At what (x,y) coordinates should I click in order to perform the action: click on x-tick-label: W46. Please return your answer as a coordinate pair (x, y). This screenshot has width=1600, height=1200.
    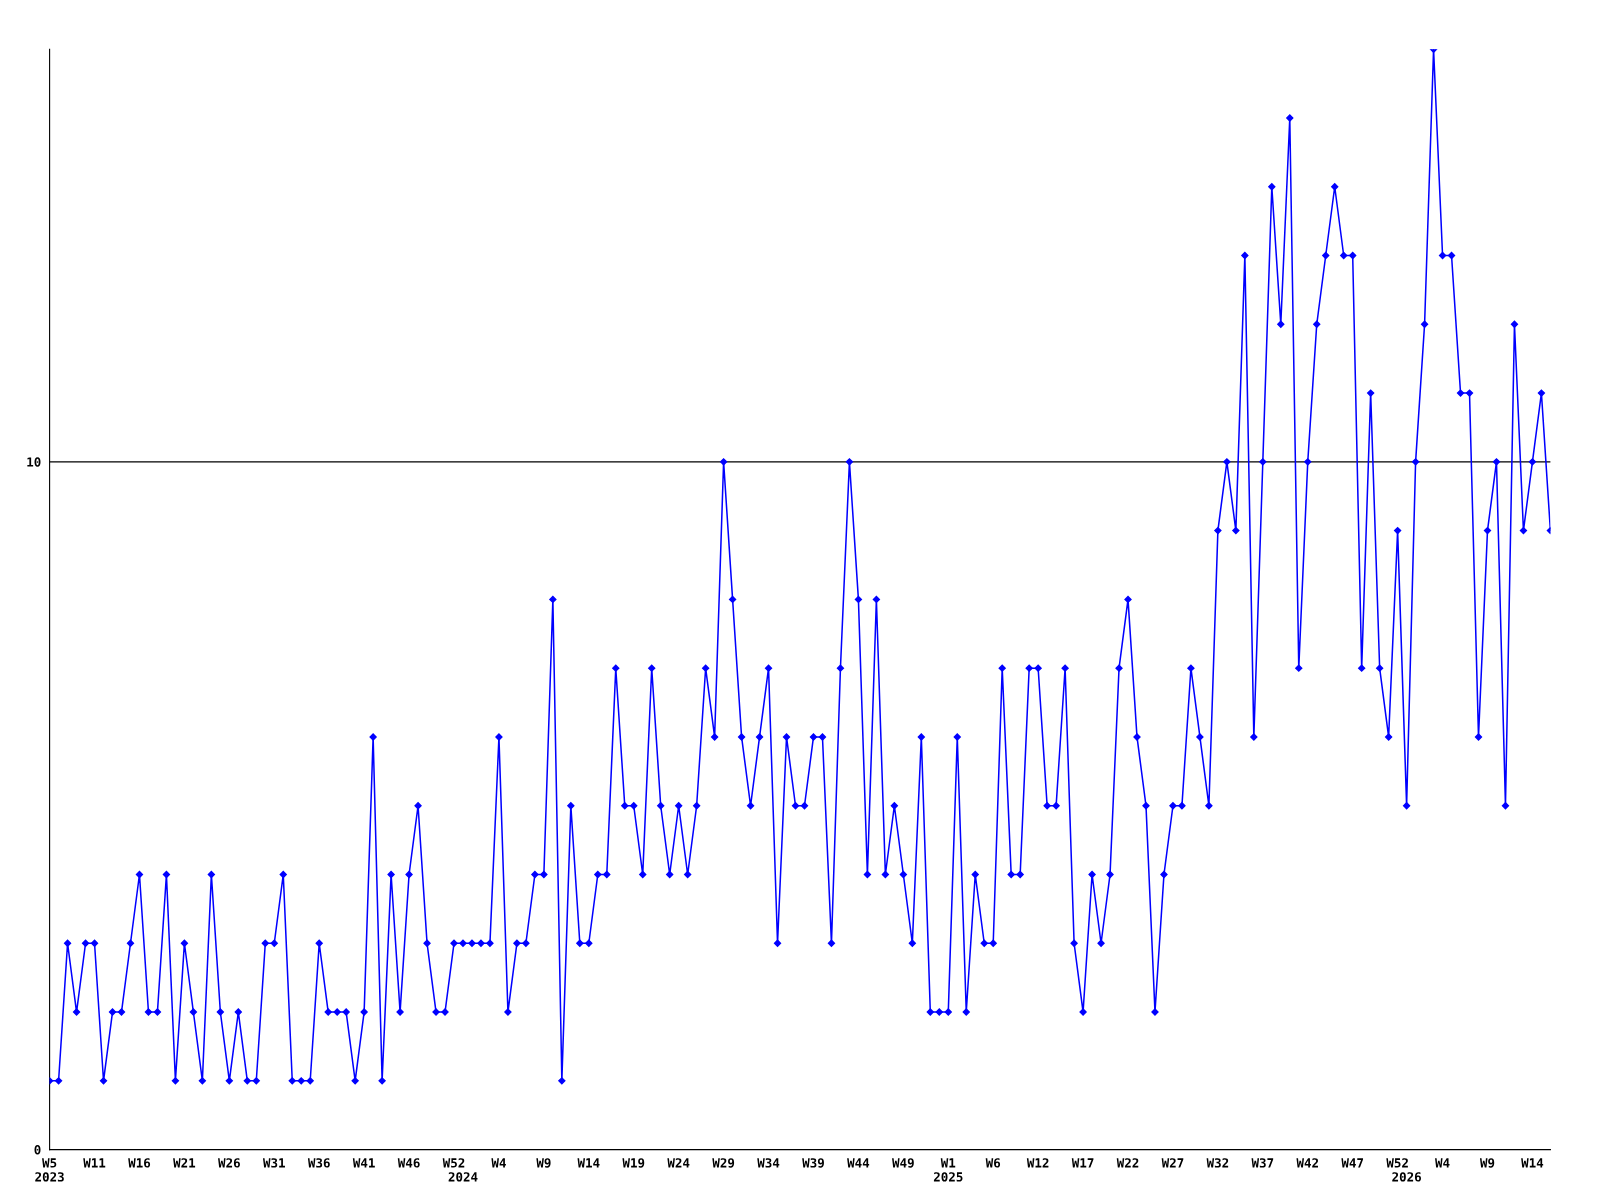
    Looking at the image, I should click on (408, 1163).